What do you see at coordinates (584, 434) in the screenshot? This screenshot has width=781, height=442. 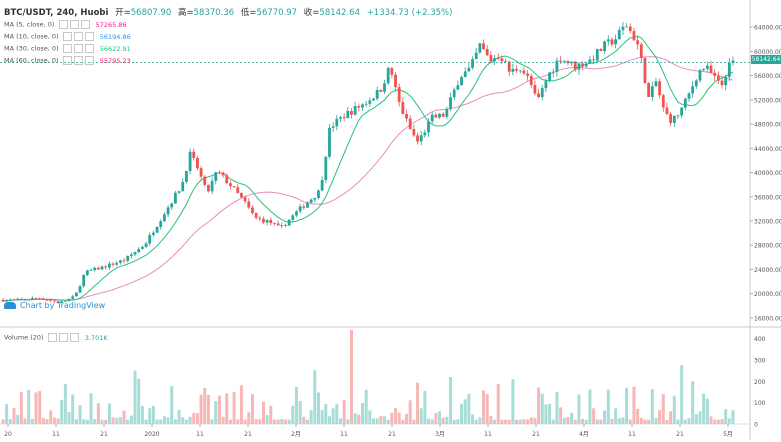 I see `time-axis-label: 4月` at bounding box center [584, 434].